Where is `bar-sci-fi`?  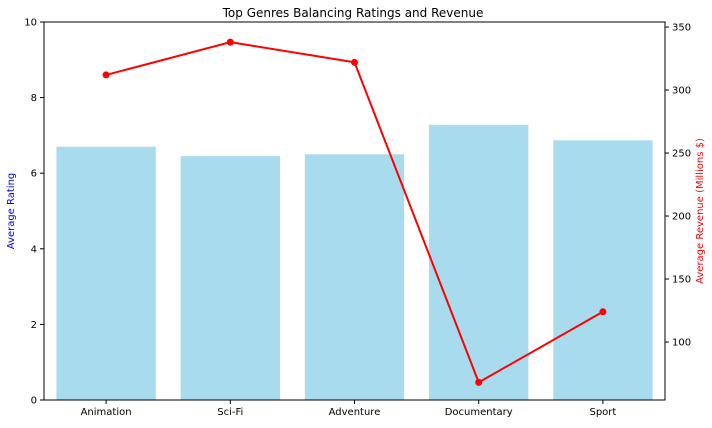
bar-sci-fi is located at coordinates (230, 278).